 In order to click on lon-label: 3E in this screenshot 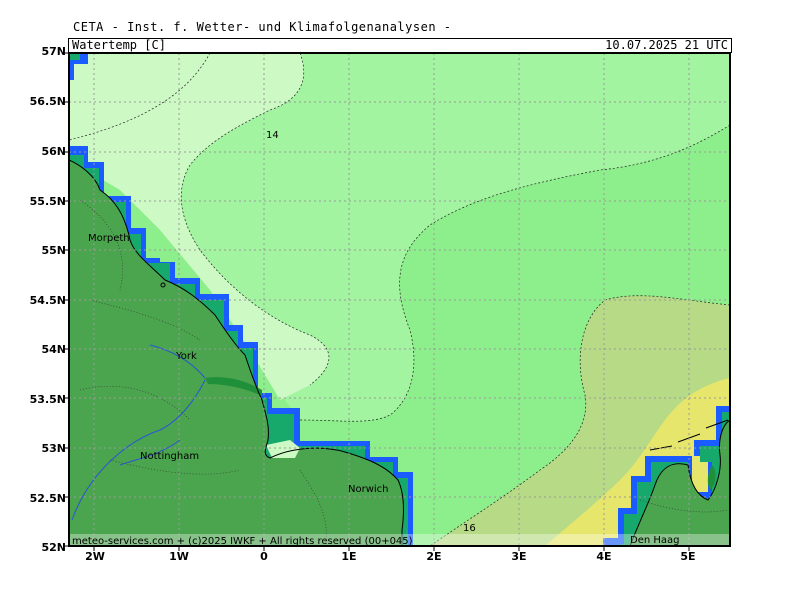, I will do `click(519, 556)`.